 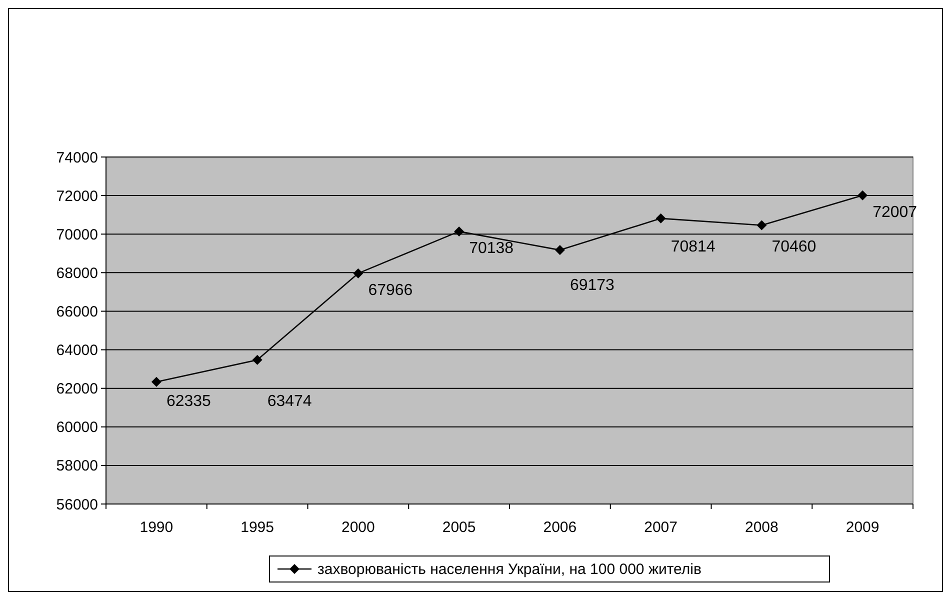 What do you see at coordinates (592, 285) in the screenshot?
I see `data-label: 69173` at bounding box center [592, 285].